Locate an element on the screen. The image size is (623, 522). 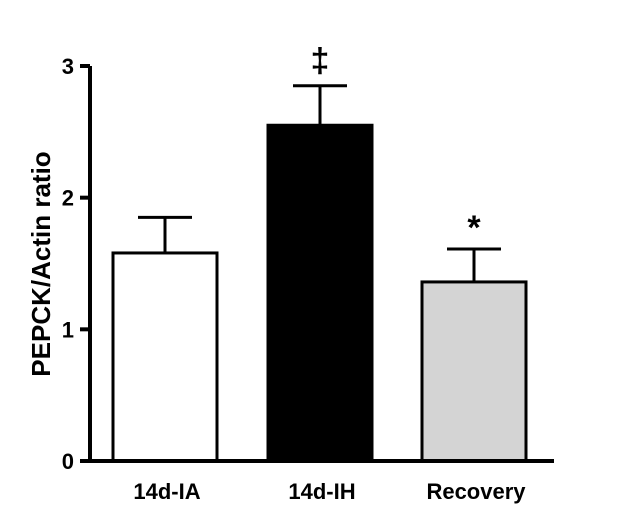
y-axis-label: PEPCK/Actin ratio is located at coordinates (41, 263).